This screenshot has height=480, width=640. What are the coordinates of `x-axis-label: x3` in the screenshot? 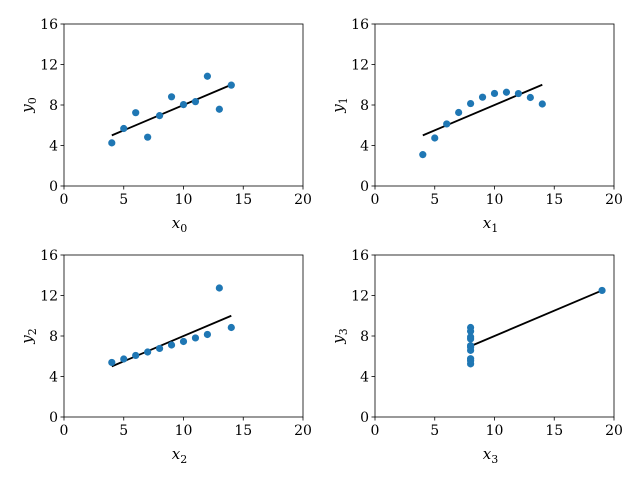 It's located at (490, 455).